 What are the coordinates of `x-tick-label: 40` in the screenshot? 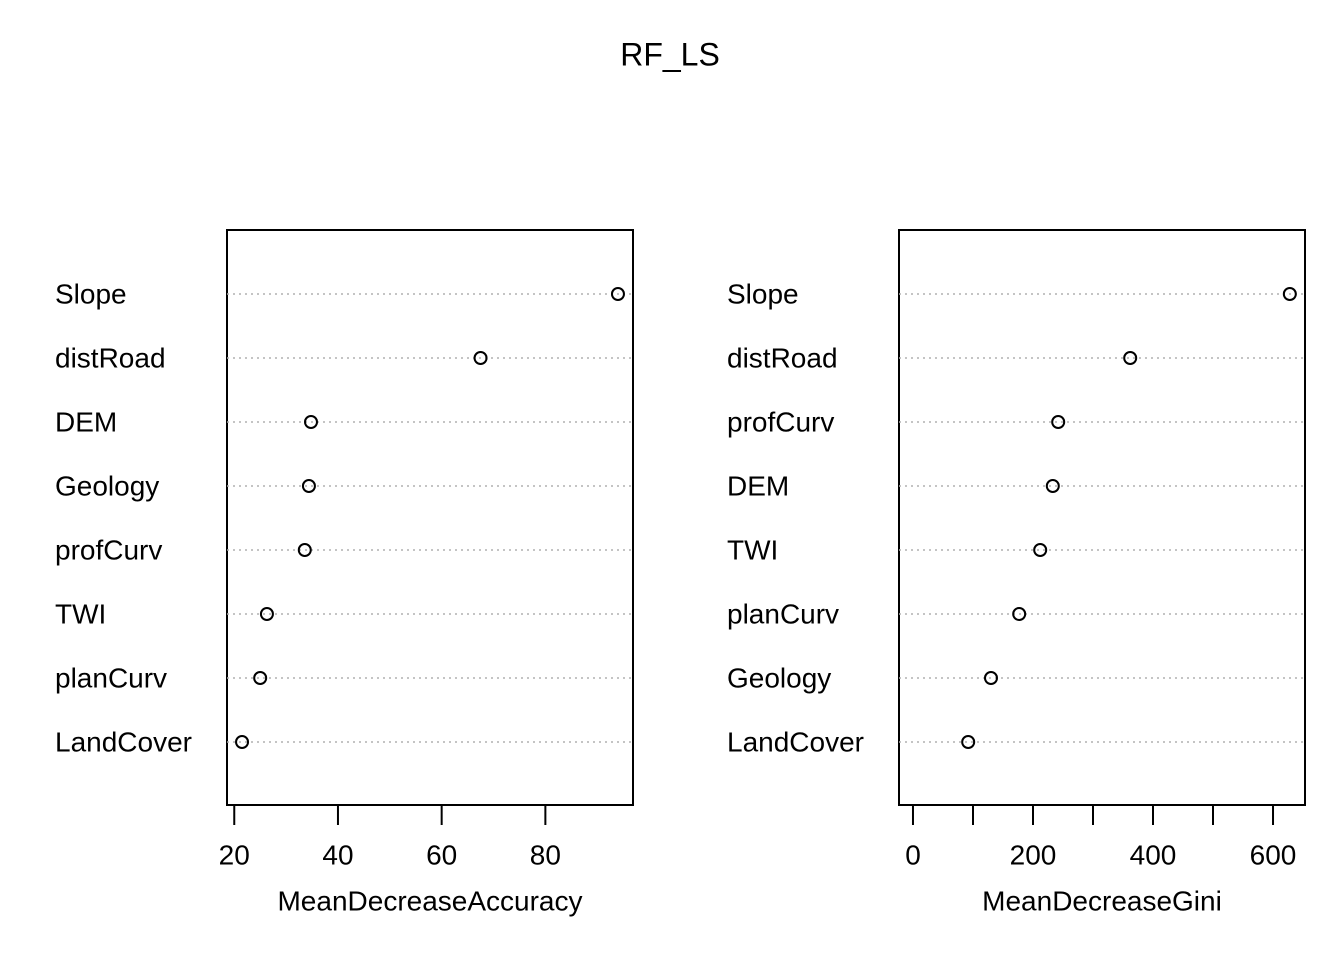 It's located at (337, 854).